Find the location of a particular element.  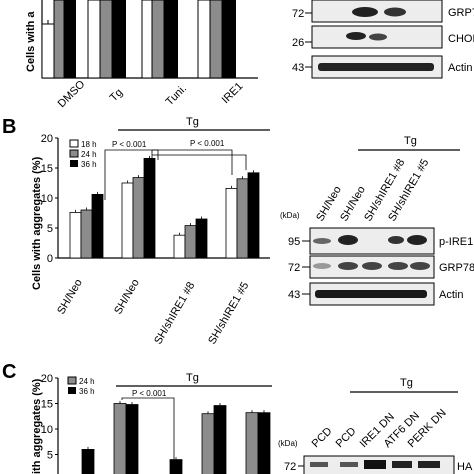

panel-b-ytick-label: 10 is located at coordinates (47, 199).